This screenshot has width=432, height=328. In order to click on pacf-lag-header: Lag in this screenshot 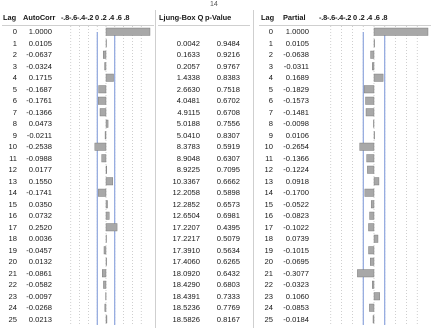, I will do `click(268, 17)`.